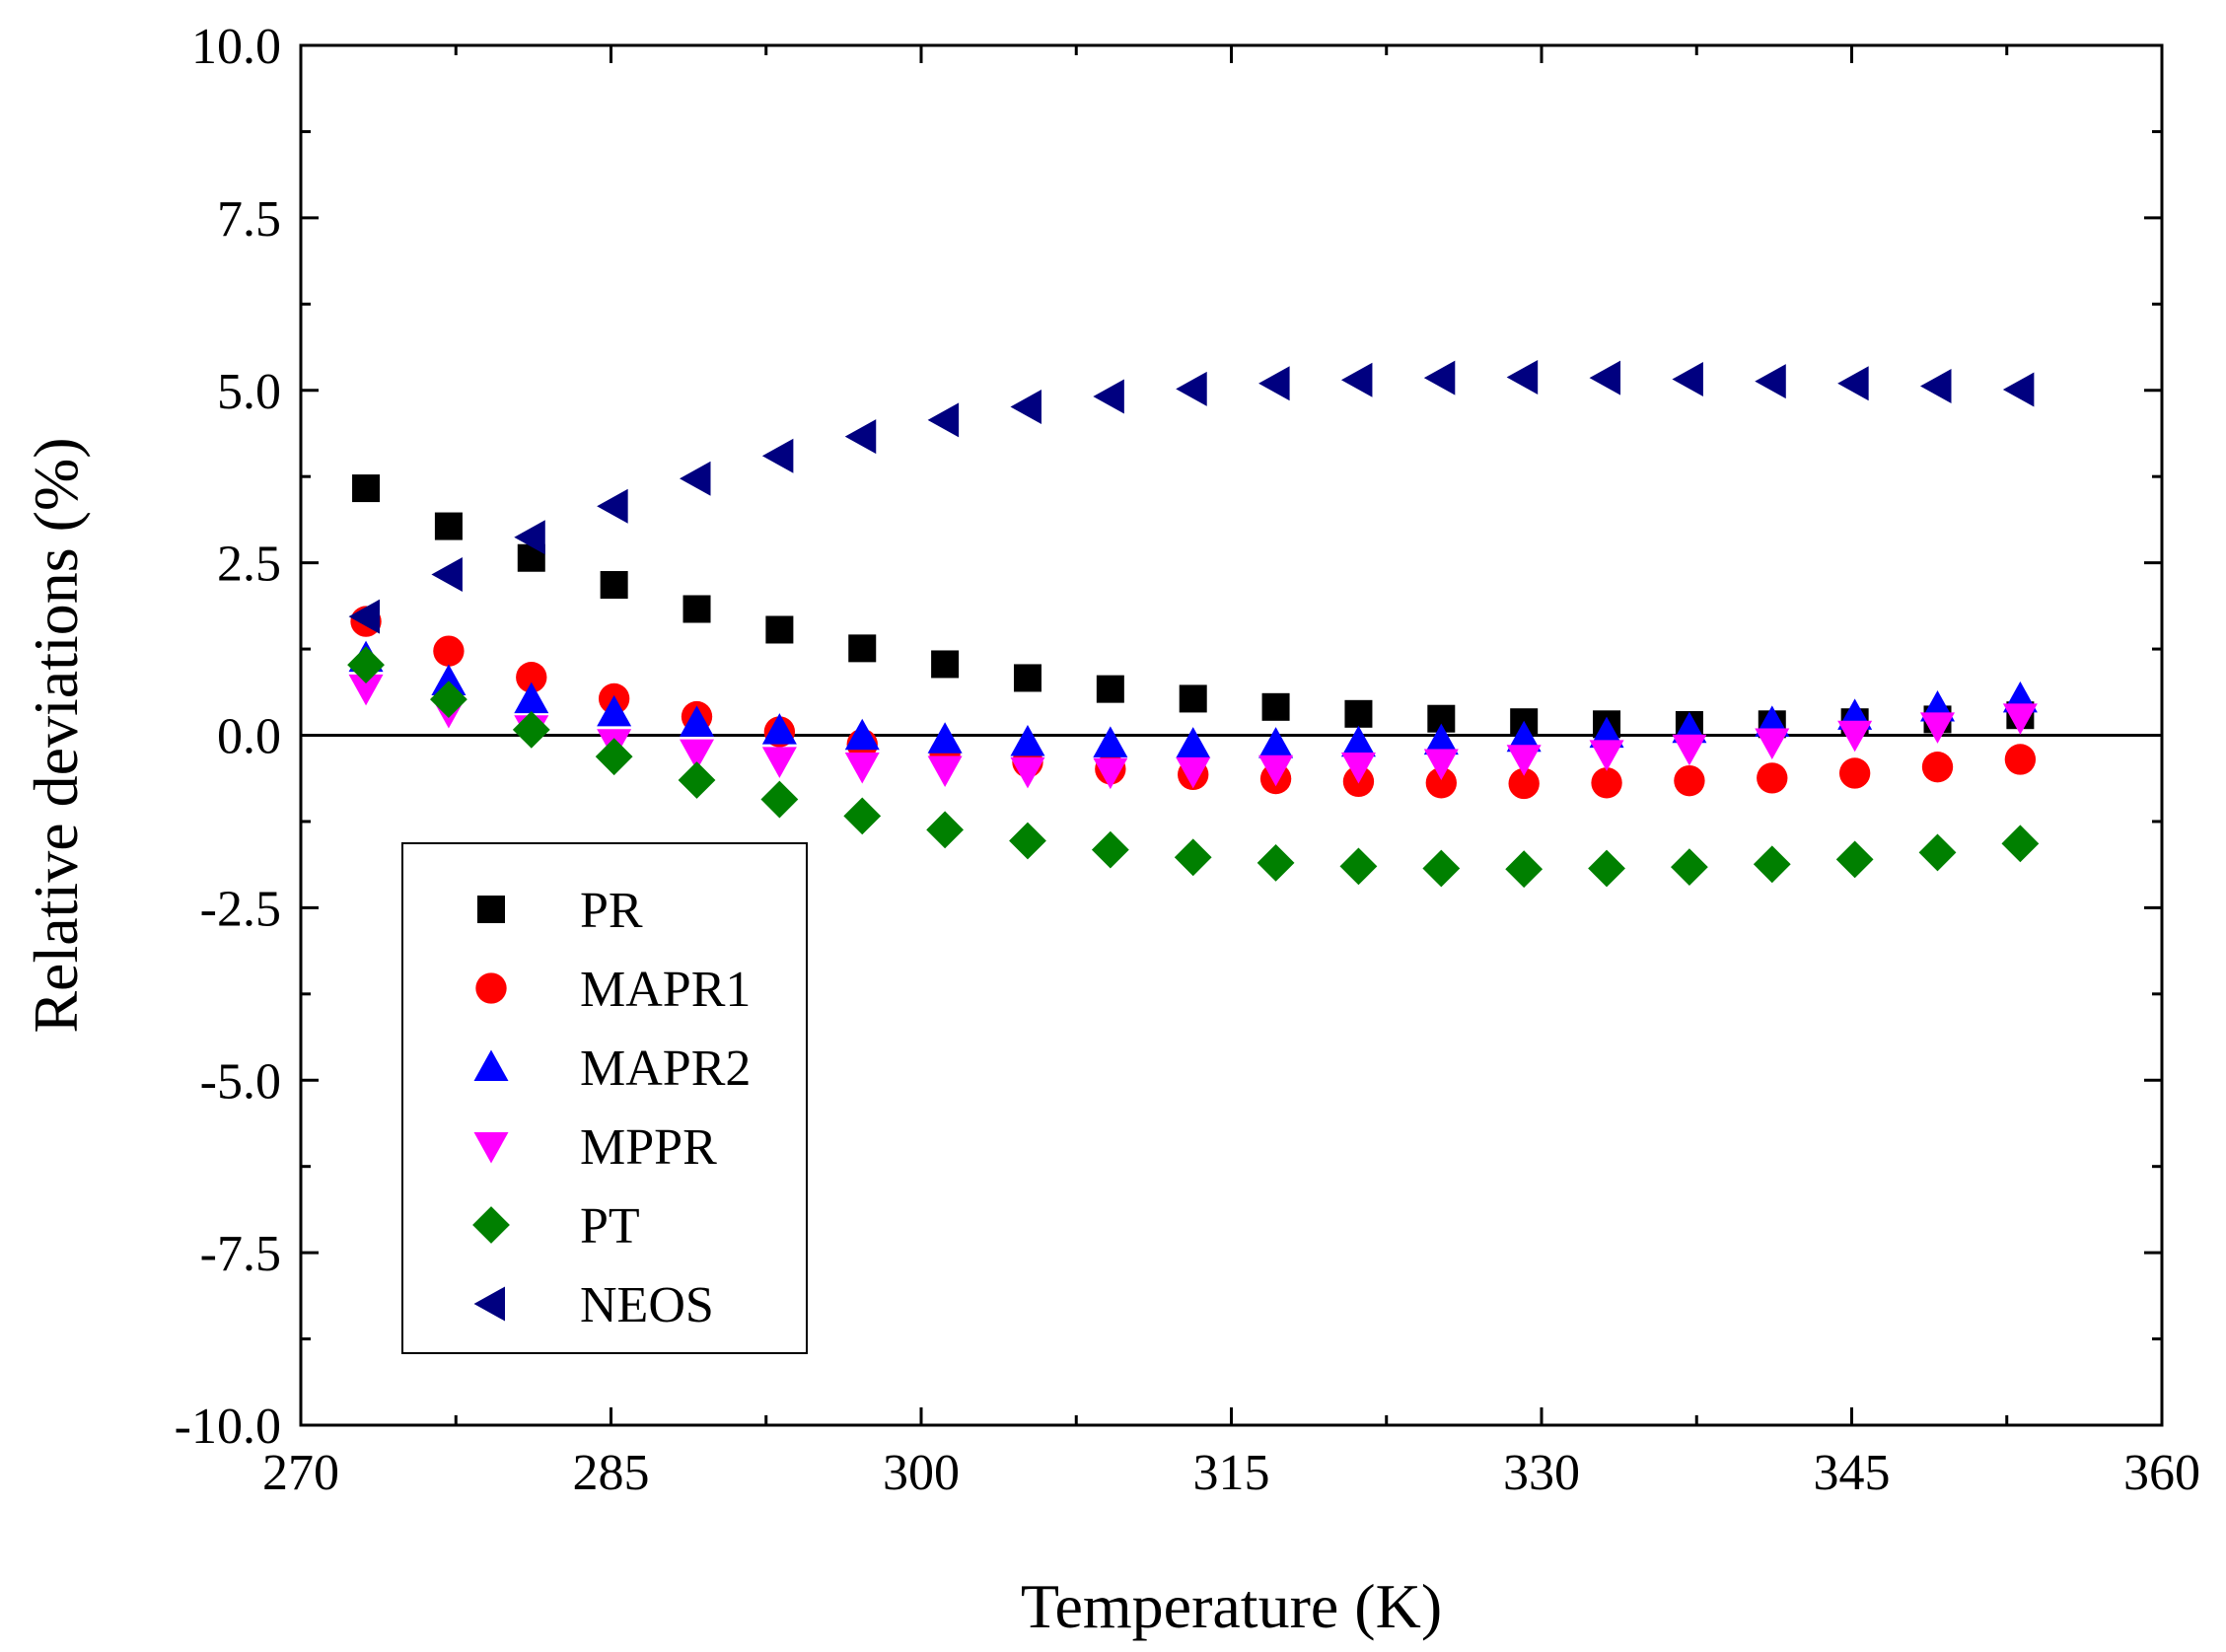  I want to click on y-tick-label: 10.0, so click(236, 47).